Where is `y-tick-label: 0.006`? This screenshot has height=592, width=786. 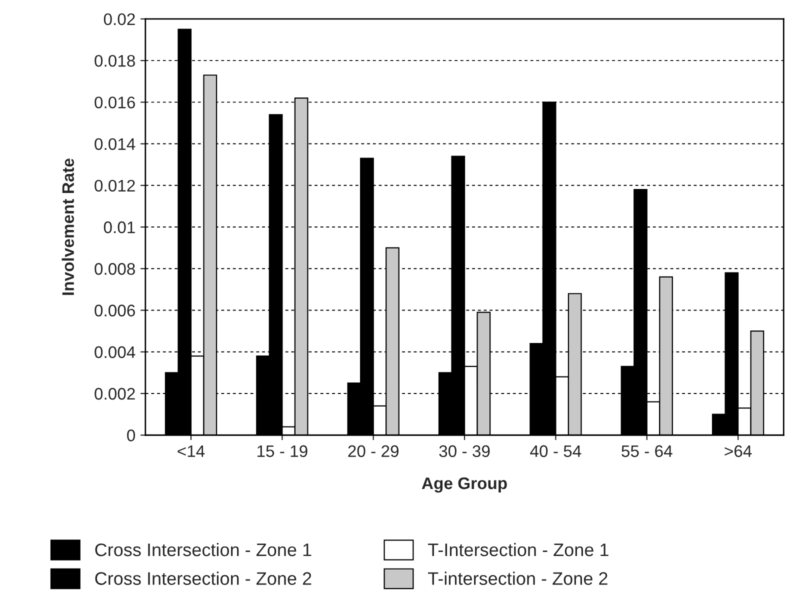
y-tick-label: 0.006 is located at coordinates (114, 310).